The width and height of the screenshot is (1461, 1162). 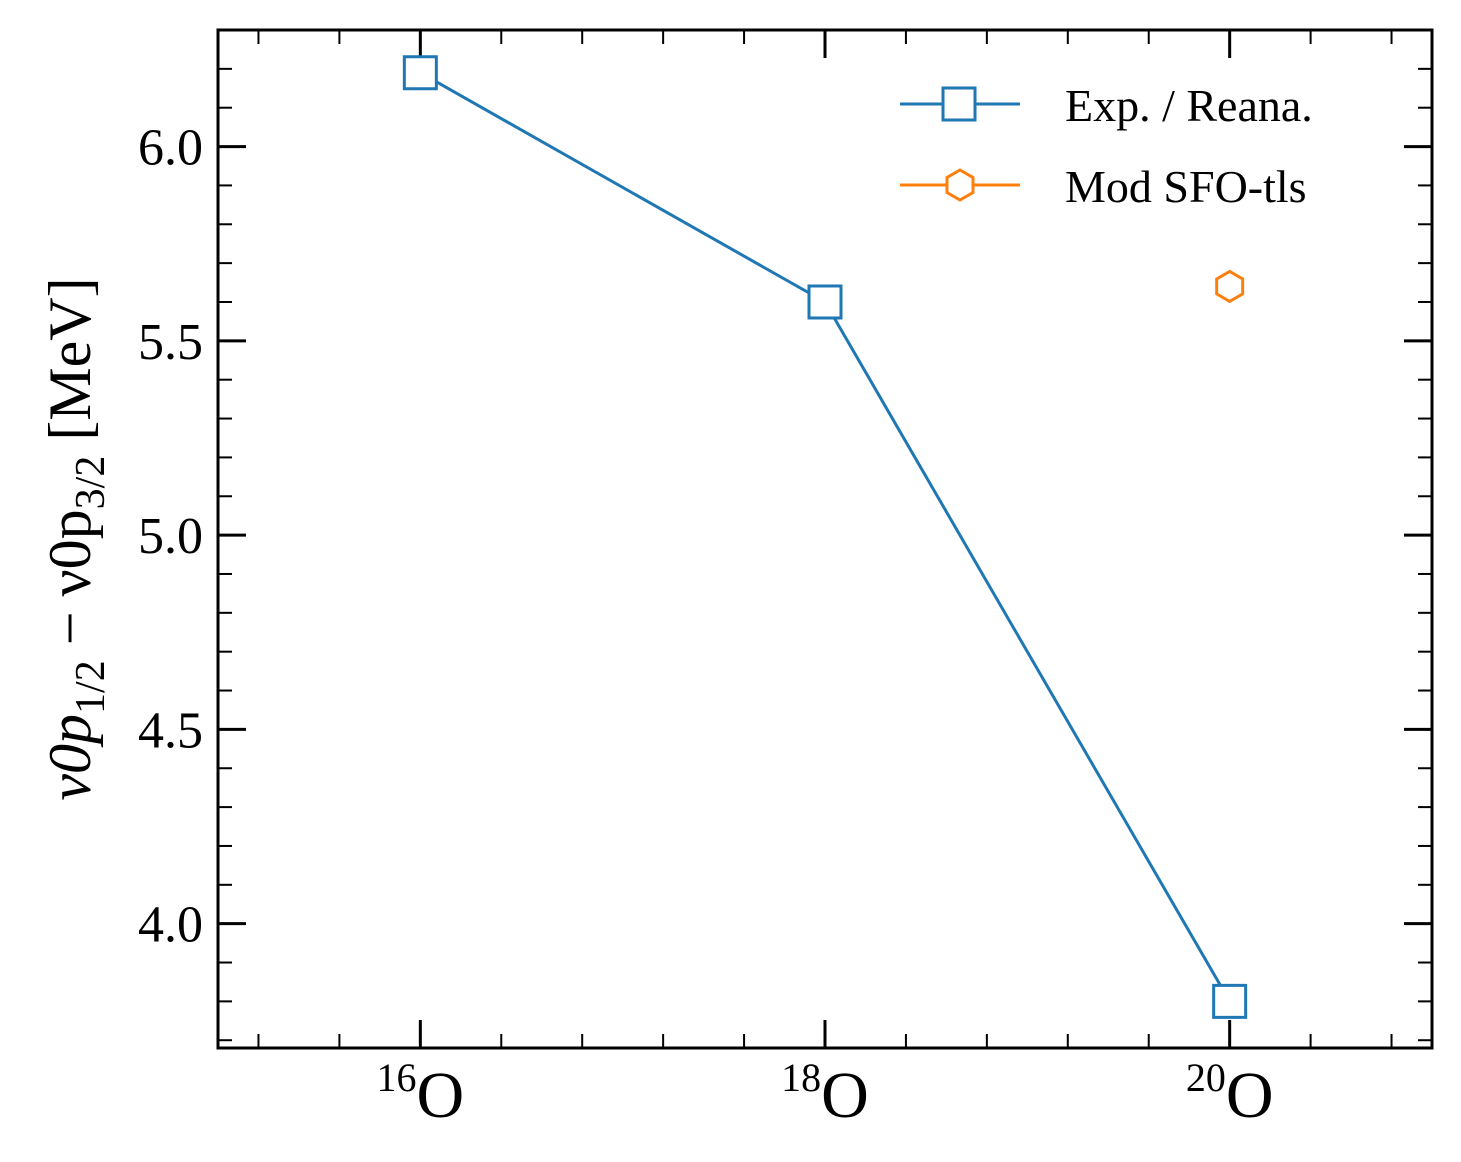 I want to click on data-point-hexagon, so click(x=1230, y=286).